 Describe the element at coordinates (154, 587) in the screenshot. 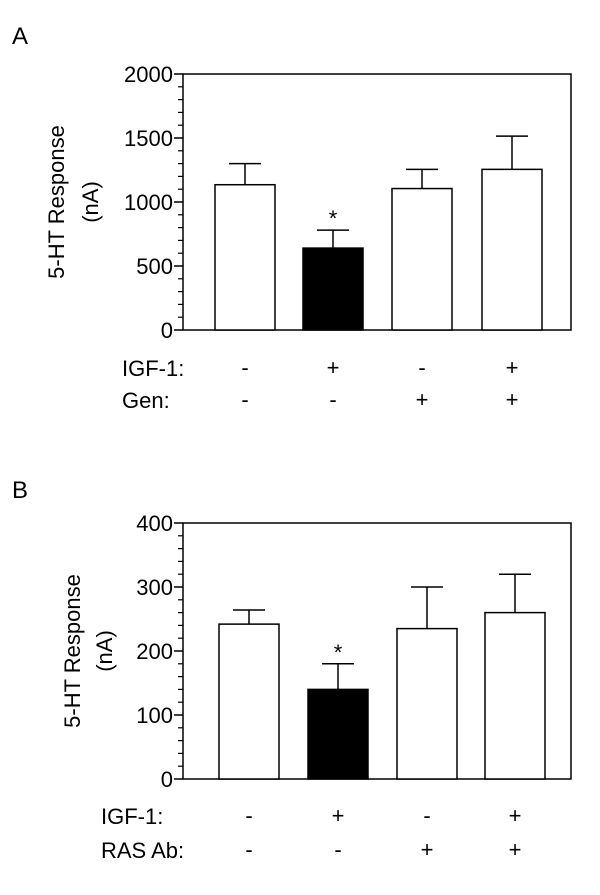

I see `panel-b-y-tick-label: 300` at that location.